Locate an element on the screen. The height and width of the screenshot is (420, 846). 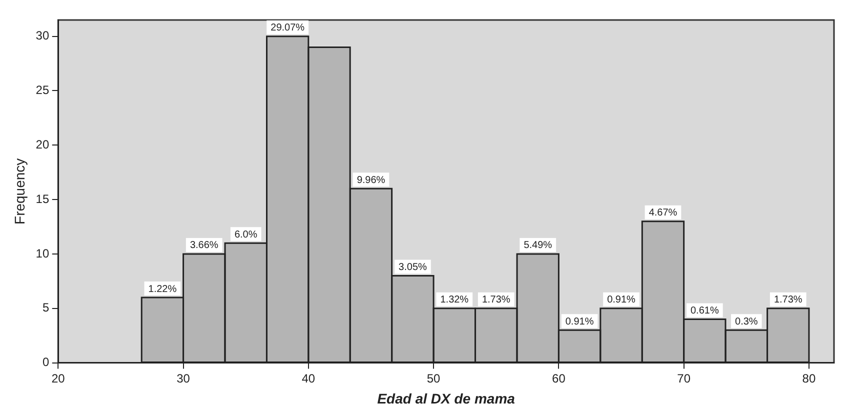
x-tick-label: 70 is located at coordinates (684, 378).